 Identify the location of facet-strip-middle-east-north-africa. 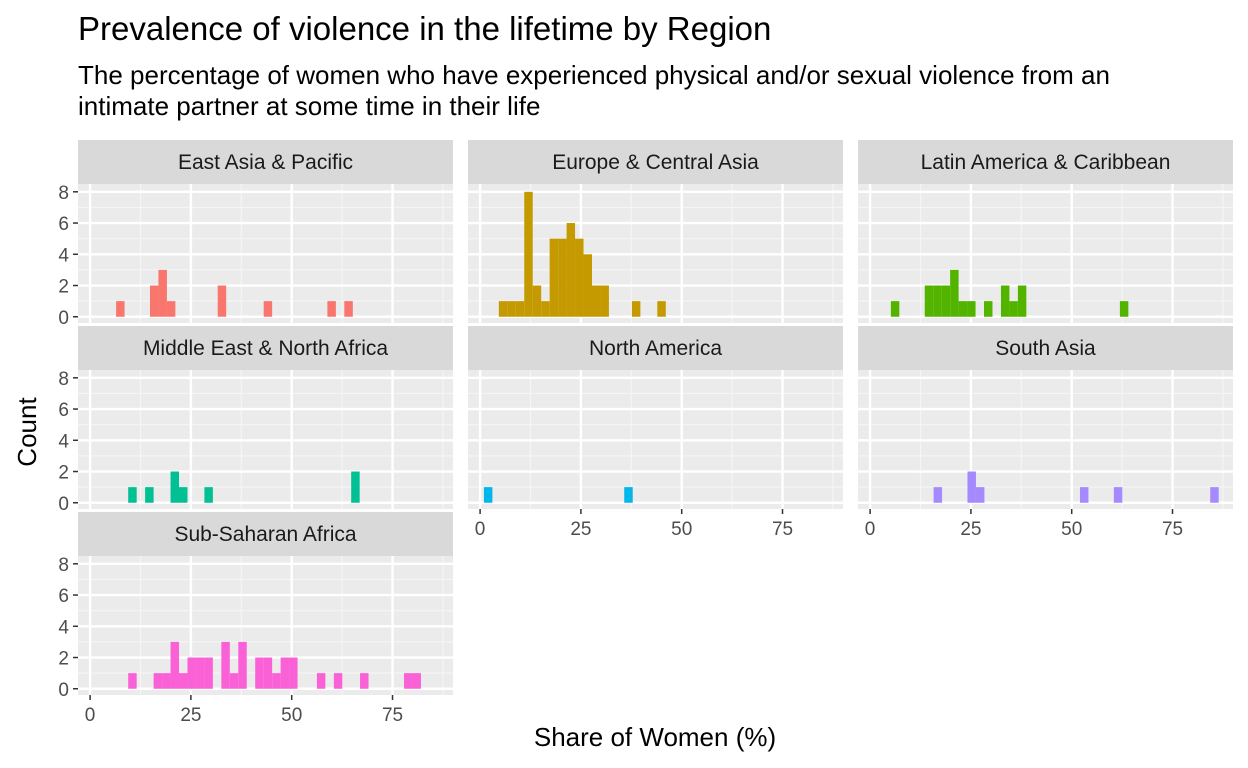
(265, 348).